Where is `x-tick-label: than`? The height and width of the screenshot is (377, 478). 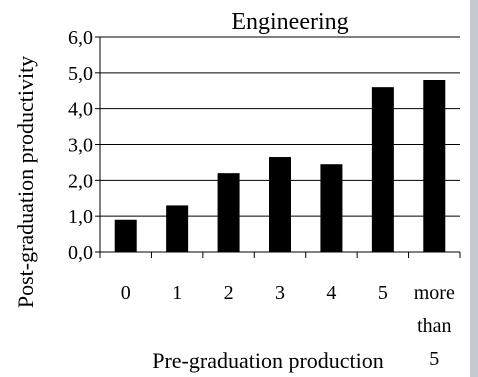 x-tick-label: than is located at coordinates (434, 326).